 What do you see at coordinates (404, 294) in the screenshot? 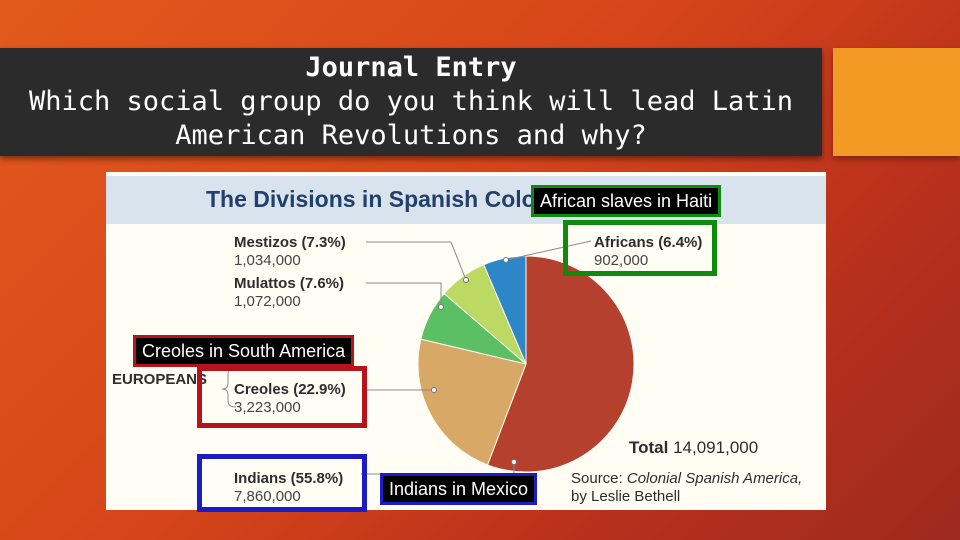
I see `leader-line-mulattos` at bounding box center [404, 294].